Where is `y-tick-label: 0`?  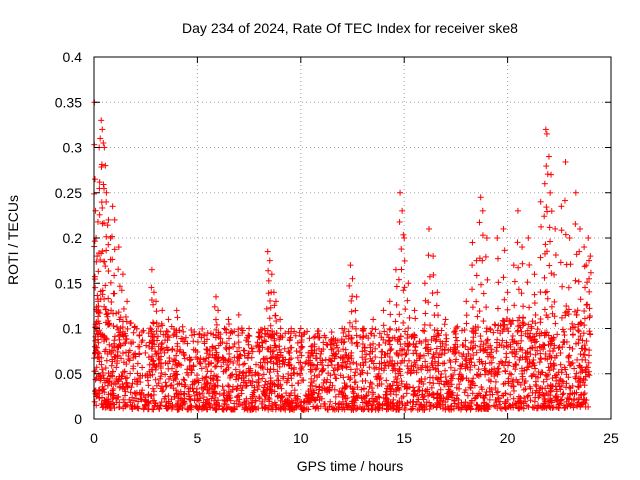 y-tick-label: 0 is located at coordinates (78, 419).